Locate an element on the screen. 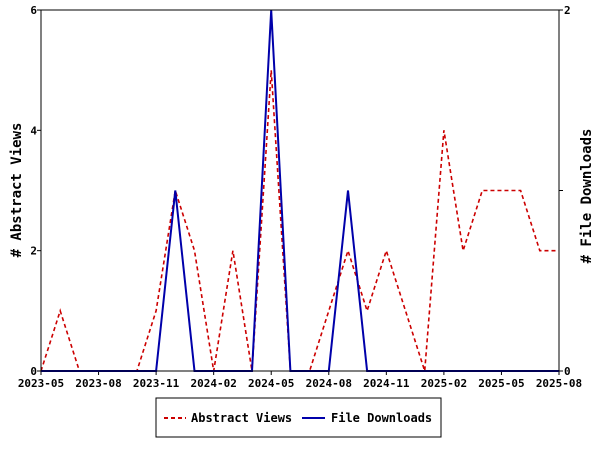 The height and width of the screenshot is (450, 600). x-tick-label: 2024-05 is located at coordinates (271, 383).